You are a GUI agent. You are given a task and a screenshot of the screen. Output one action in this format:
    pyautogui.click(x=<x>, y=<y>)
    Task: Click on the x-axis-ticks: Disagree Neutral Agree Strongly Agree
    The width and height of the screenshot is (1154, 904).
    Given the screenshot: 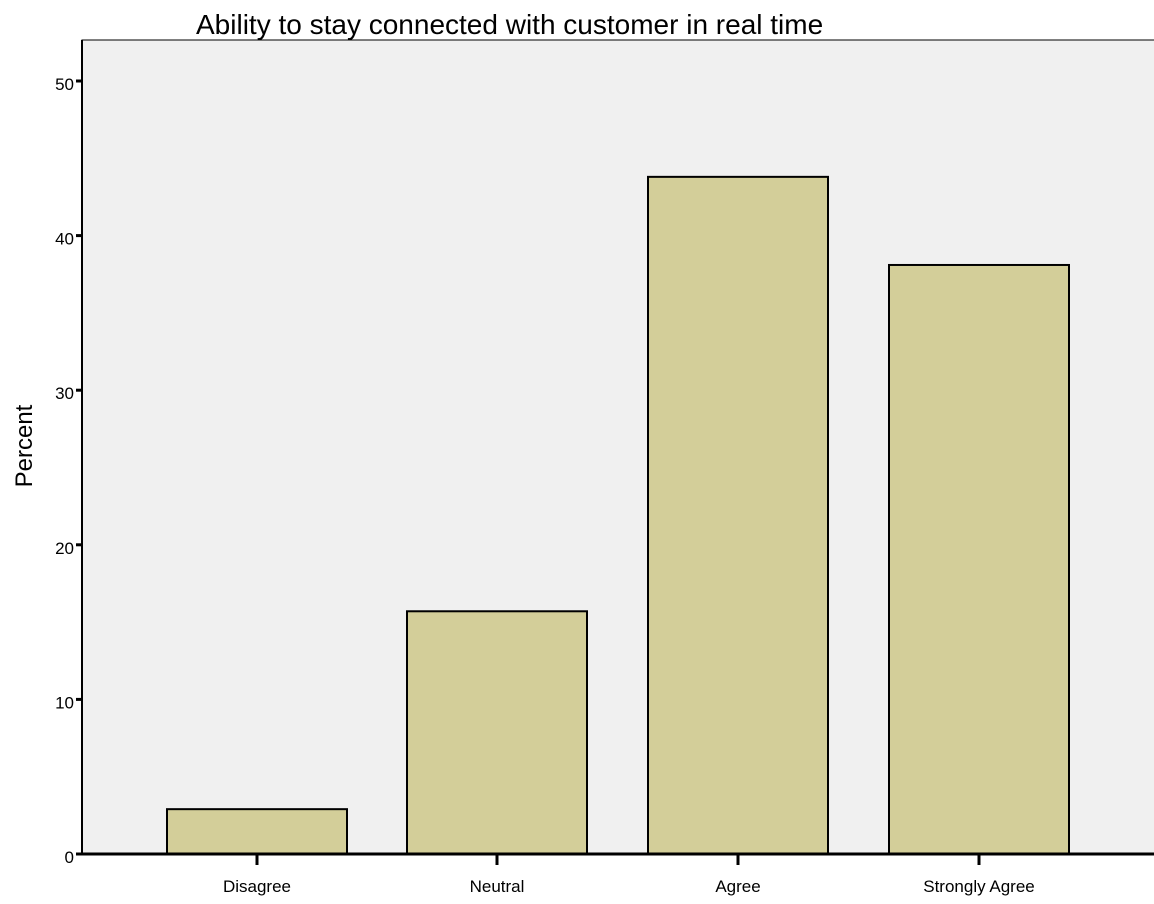 What is the action you would take?
    pyautogui.click(x=629, y=875)
    